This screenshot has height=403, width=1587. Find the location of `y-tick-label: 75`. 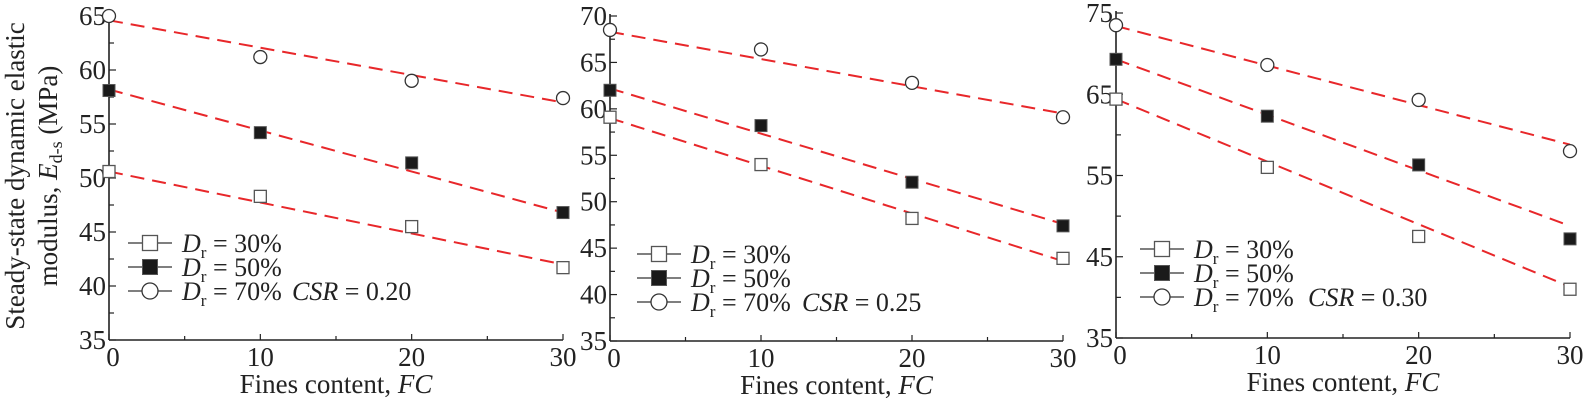

y-tick-label: 75 is located at coordinates (1099, 14).